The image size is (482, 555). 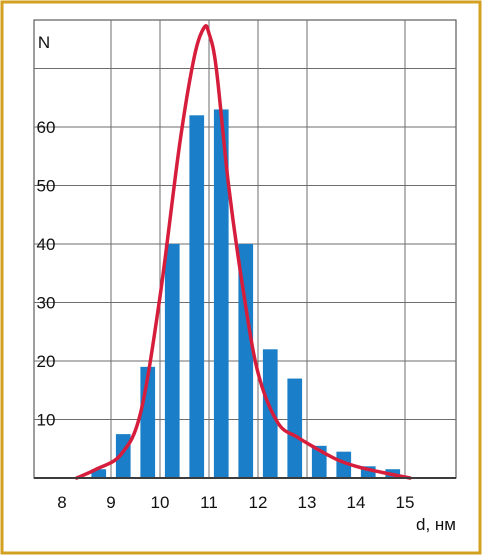 I want to click on y-tick-label: 60, so click(x=46, y=127).